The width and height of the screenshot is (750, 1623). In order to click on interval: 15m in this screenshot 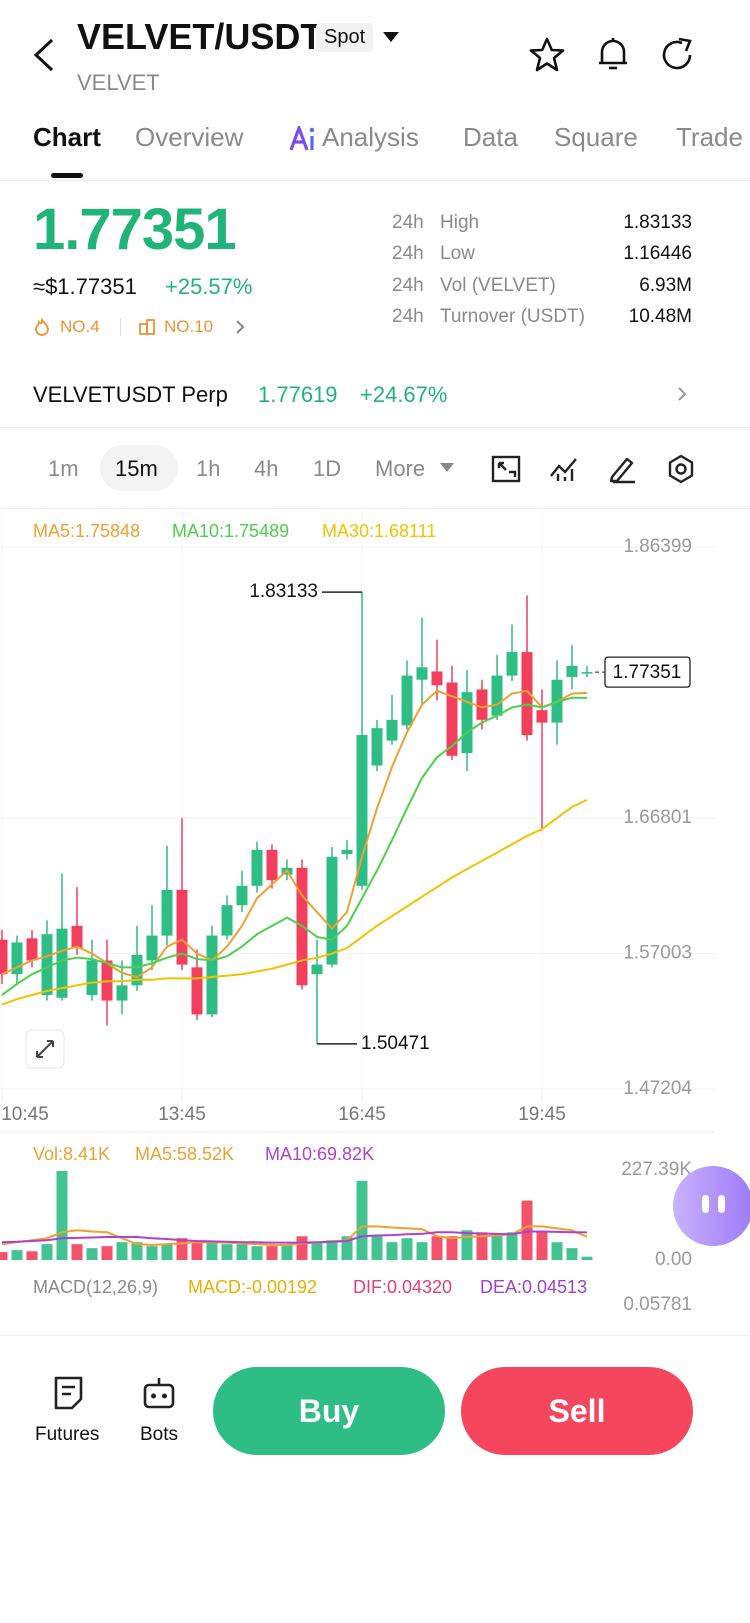, I will do `click(136, 468)`.